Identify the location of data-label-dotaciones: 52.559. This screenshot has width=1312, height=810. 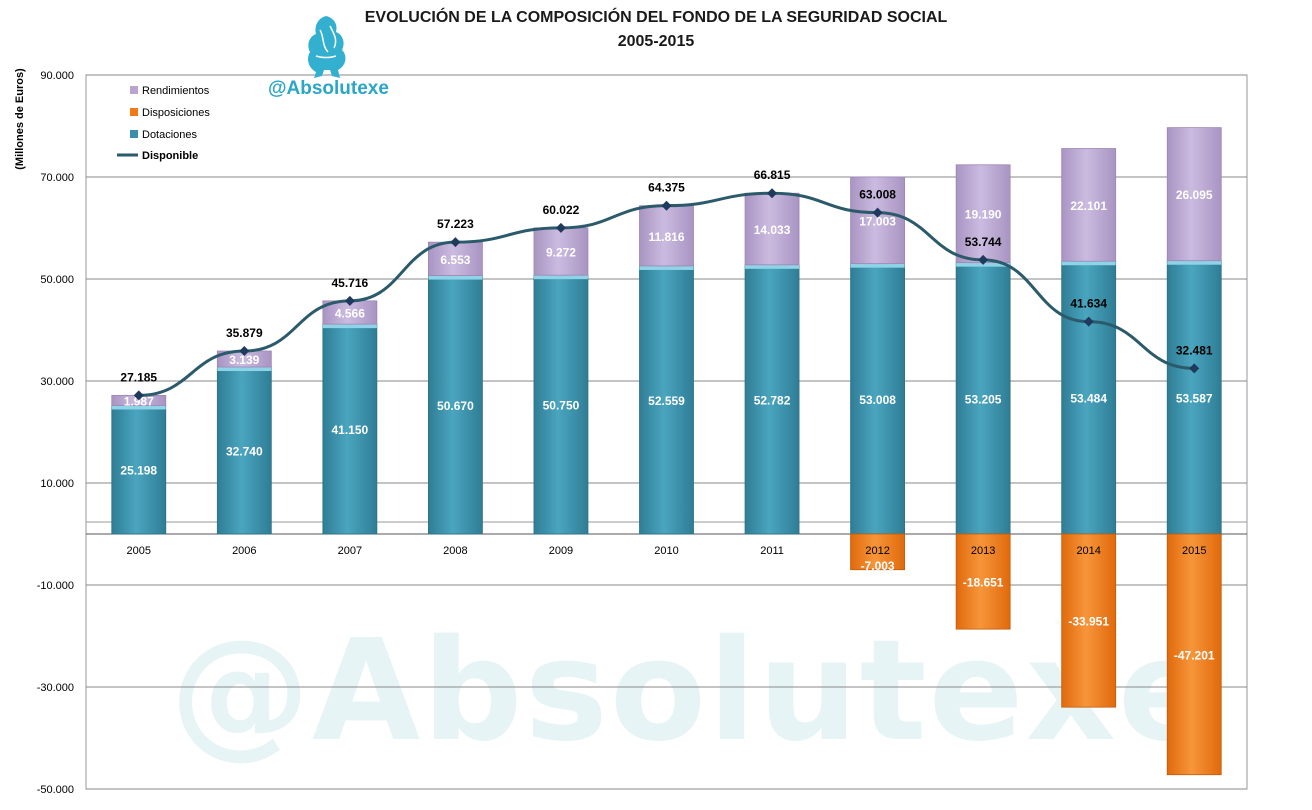
(666, 401).